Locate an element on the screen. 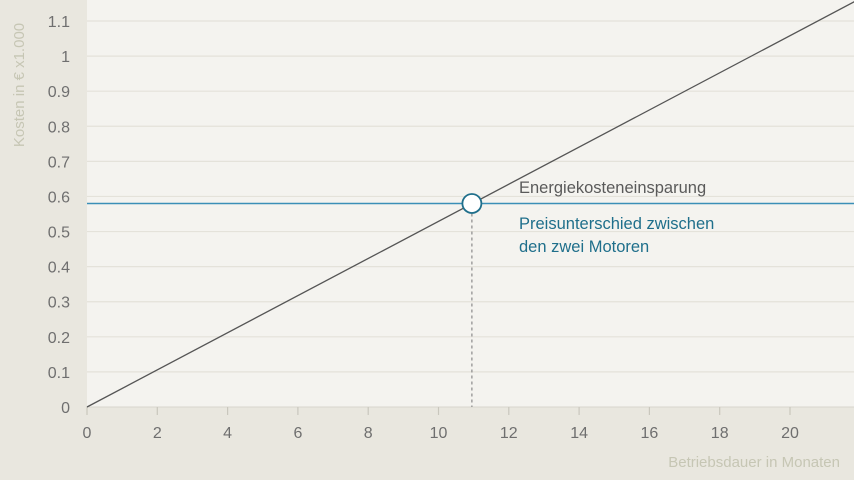 This screenshot has height=480, width=854. x-tick-label: 20 is located at coordinates (790, 433).